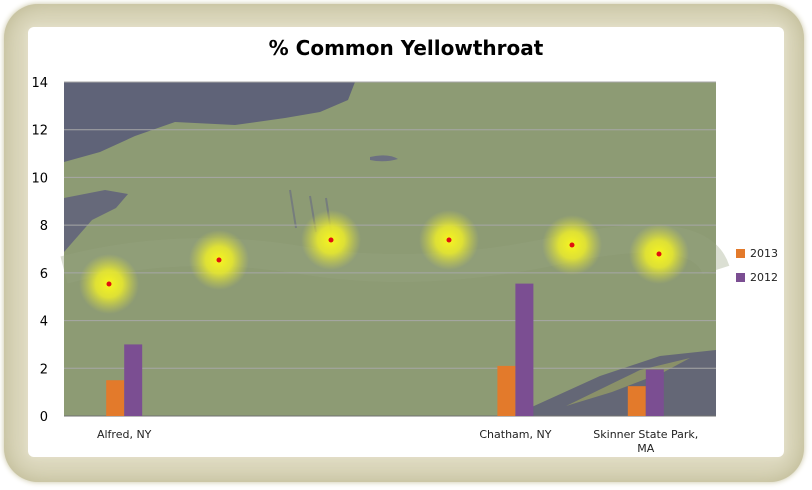  I want to click on x-tick-label-line: MA, so click(645, 448).